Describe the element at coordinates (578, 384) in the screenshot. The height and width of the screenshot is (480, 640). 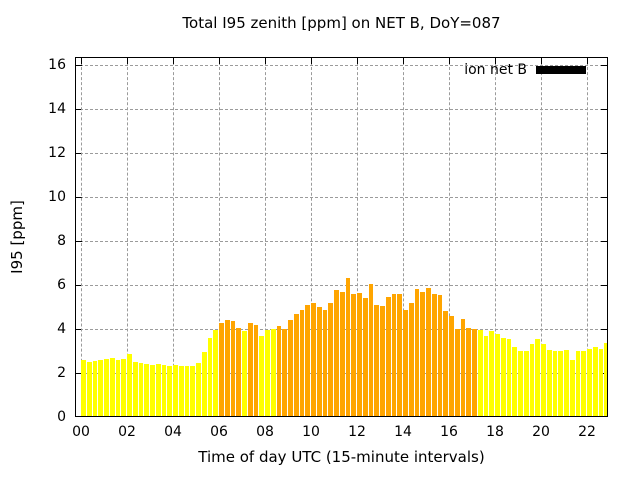
I see `bar-21:30` at that location.